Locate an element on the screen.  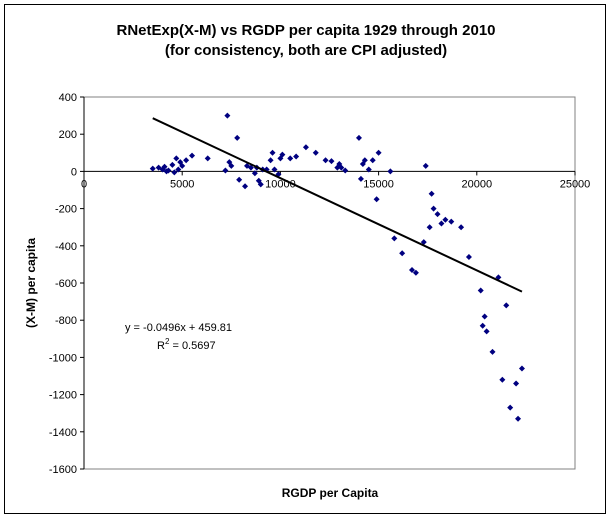
y-tick-label: -400 is located at coordinates (66, 247).